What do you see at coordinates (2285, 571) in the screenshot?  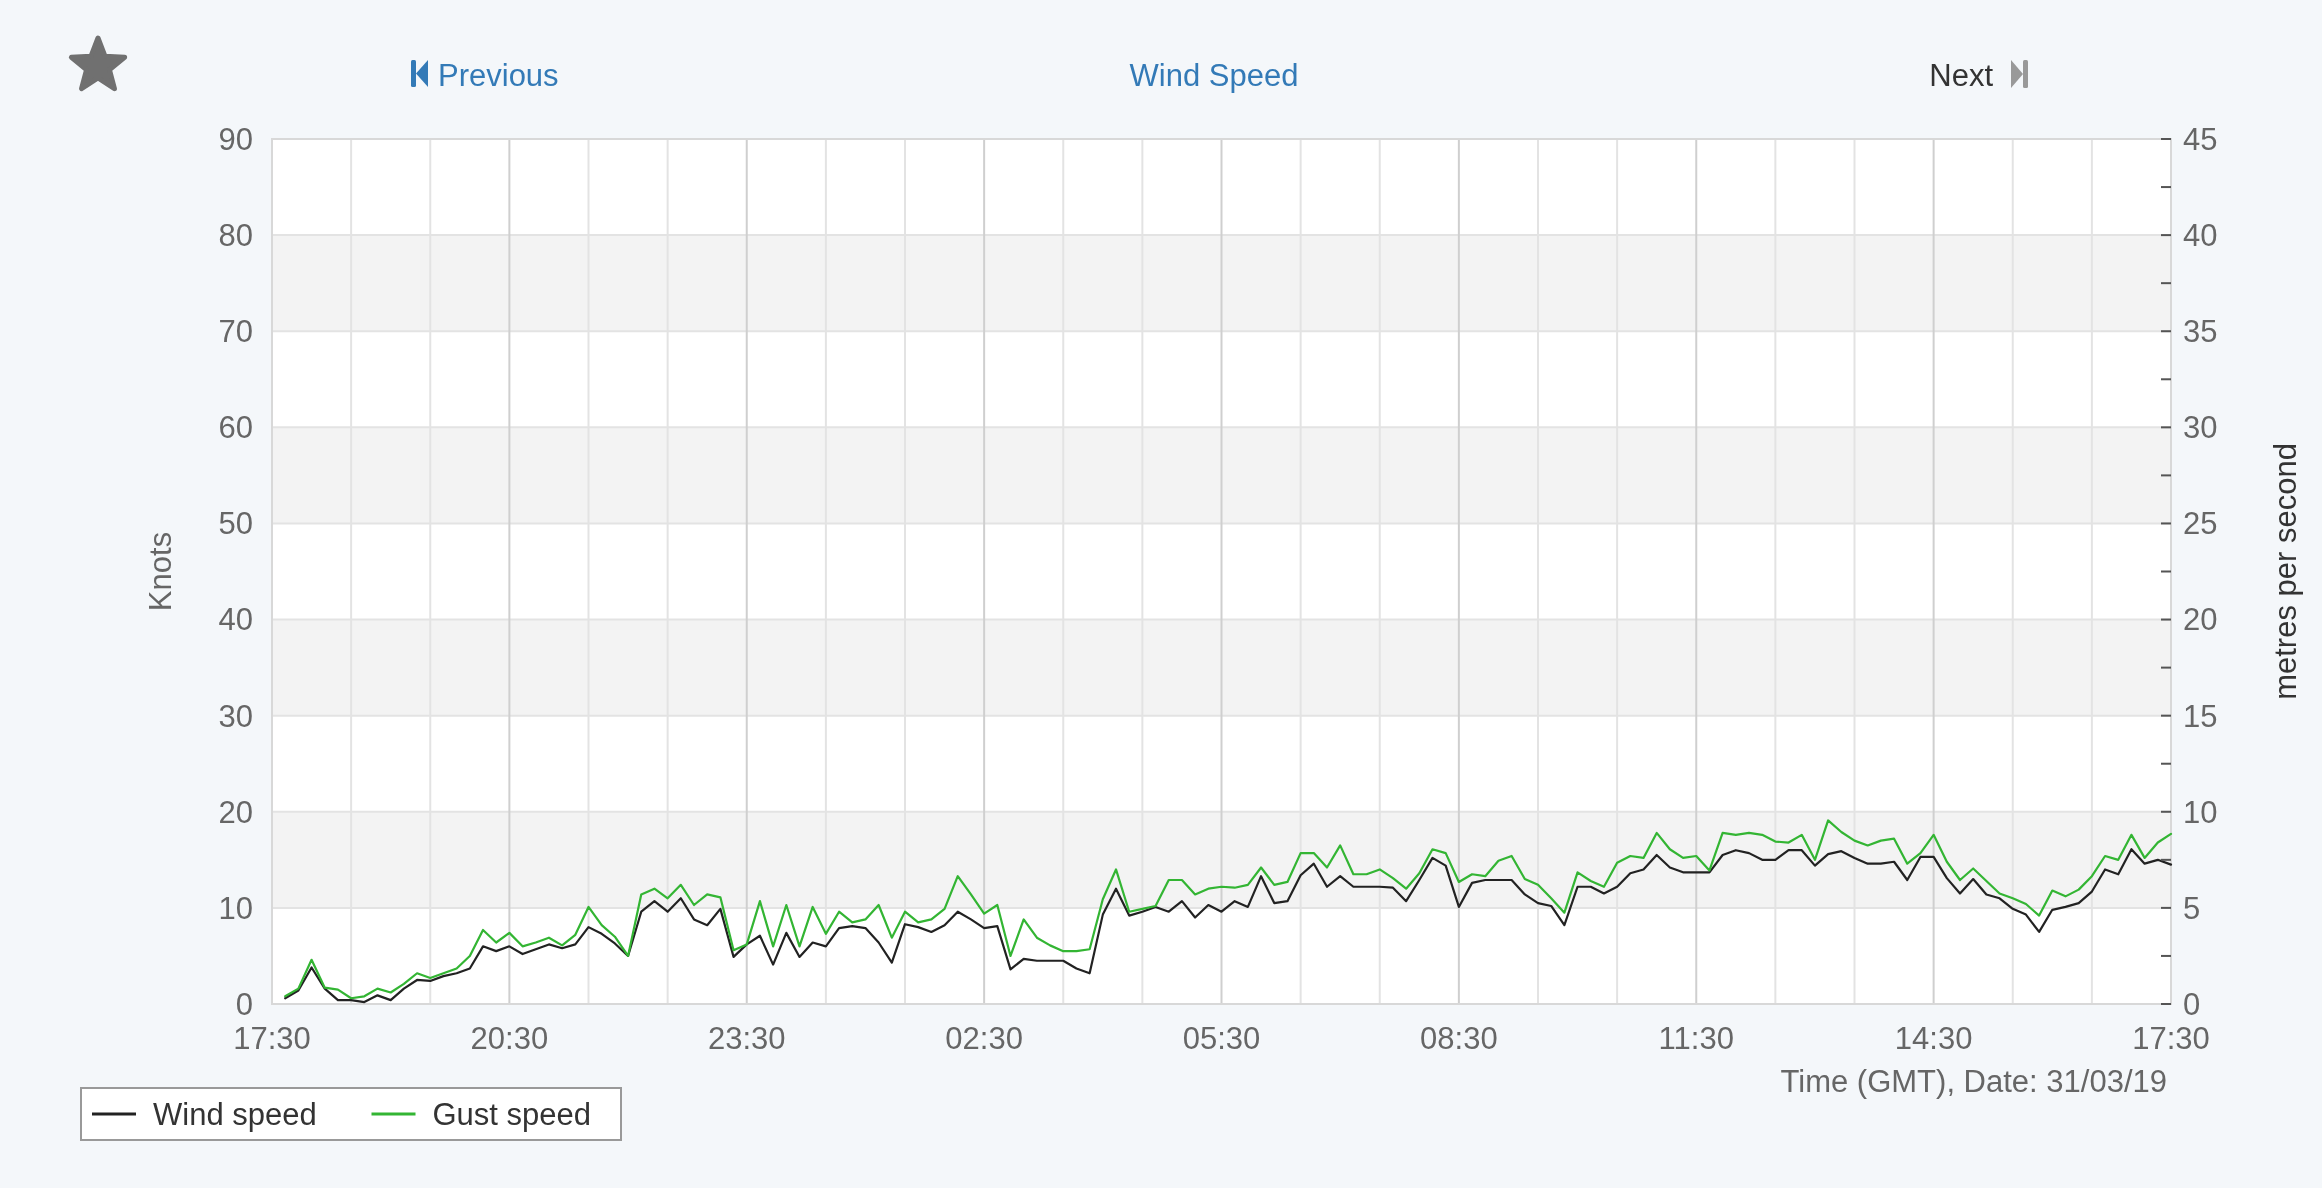 I see `y2-axis-title: metres per second` at bounding box center [2285, 571].